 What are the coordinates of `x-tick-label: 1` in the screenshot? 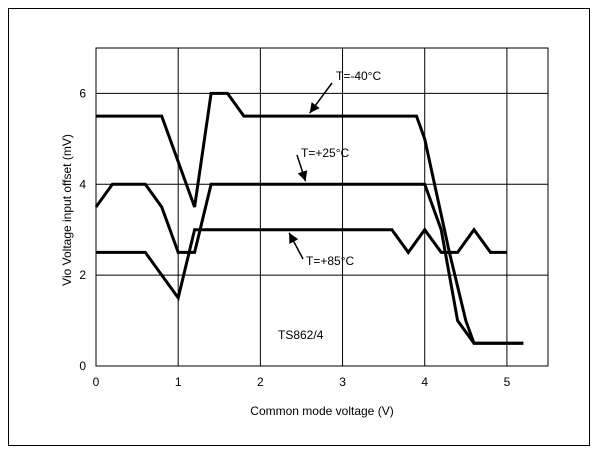 It's located at (178, 382).